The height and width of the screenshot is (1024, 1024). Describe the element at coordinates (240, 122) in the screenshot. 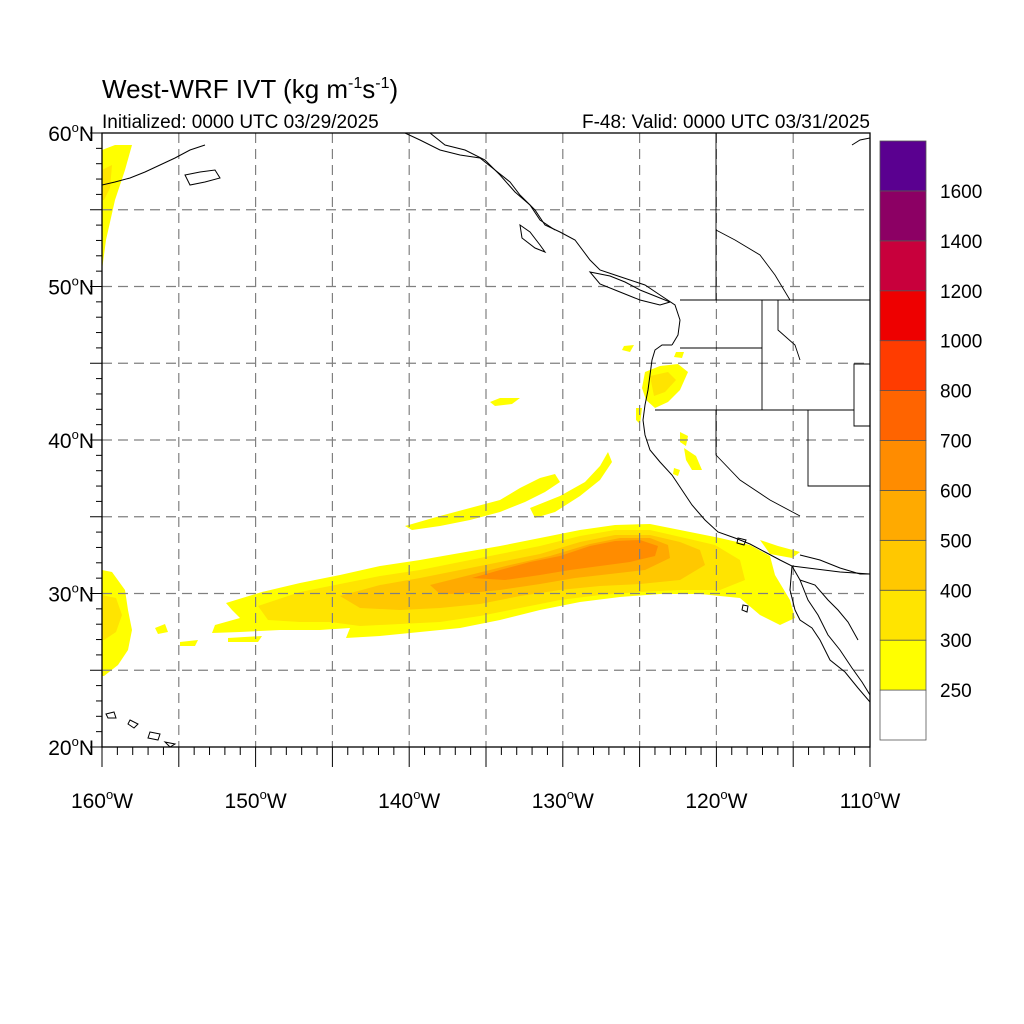

I see `subtitle-initialized: Initialized: 0000 UTC 03/29/2025` at that location.